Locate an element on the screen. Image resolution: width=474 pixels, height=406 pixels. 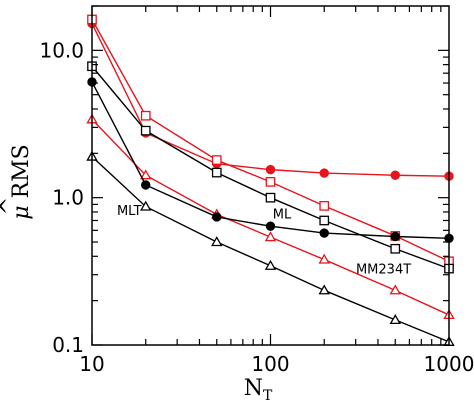
y-axis-title-text: μ RMS is located at coordinates (21, 181).